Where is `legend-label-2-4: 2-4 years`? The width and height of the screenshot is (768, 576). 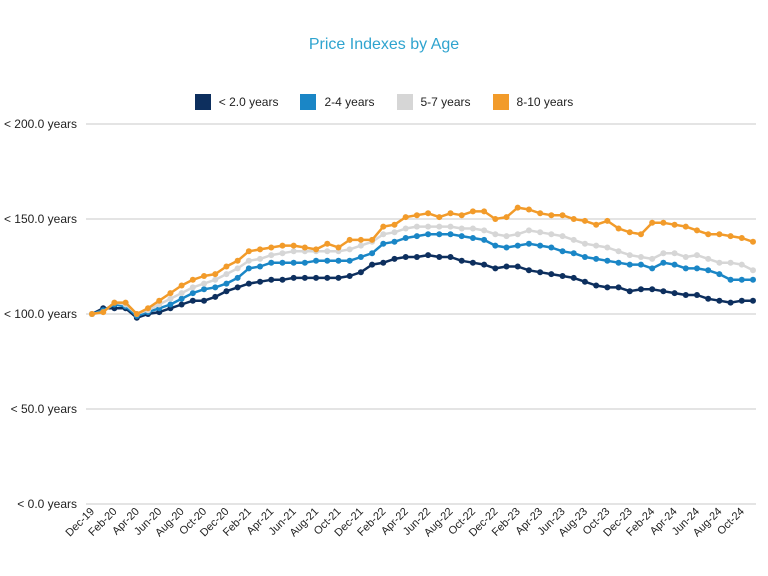
legend-label-2-4: 2-4 years is located at coordinates (349, 102).